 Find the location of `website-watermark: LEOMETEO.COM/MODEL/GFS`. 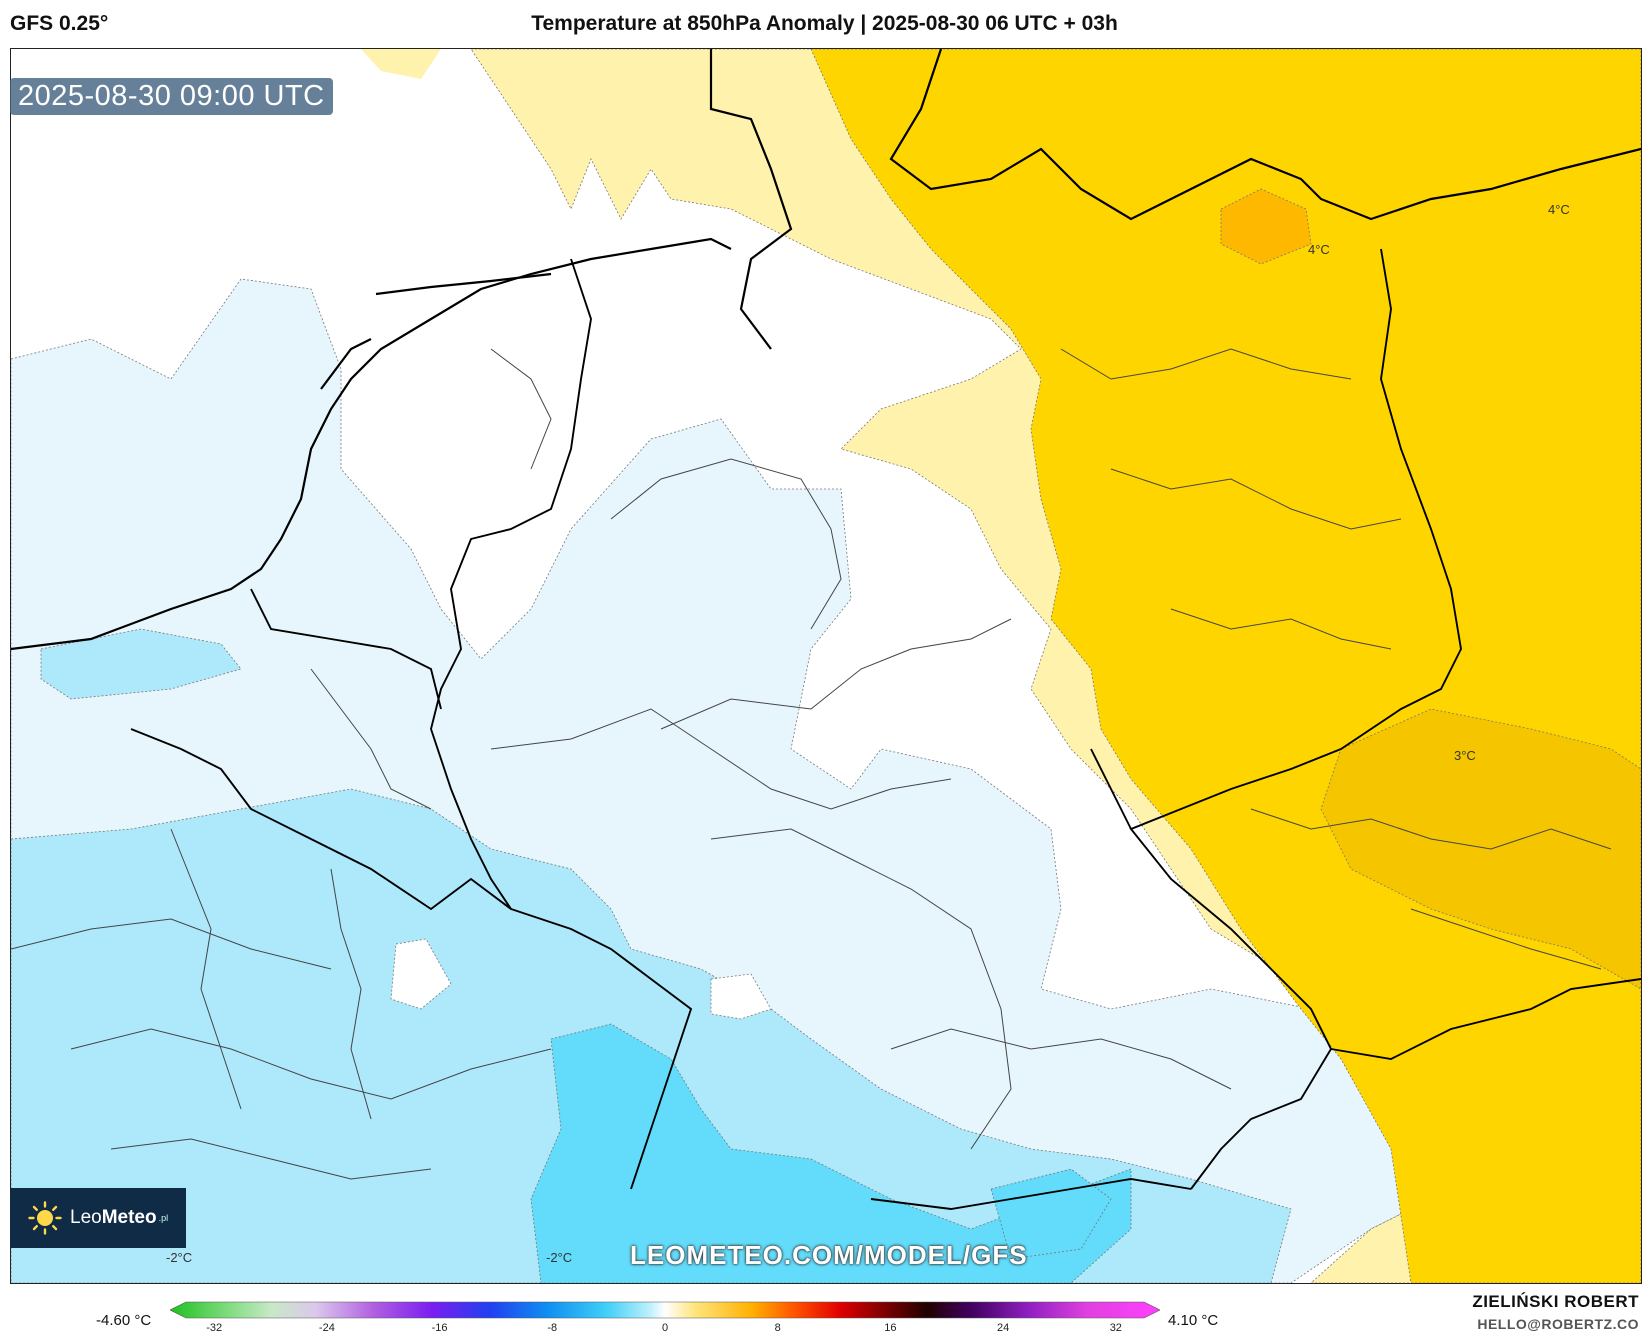

website-watermark: LEOMETEO.COM/MODEL/GFS is located at coordinates (829, 1255).